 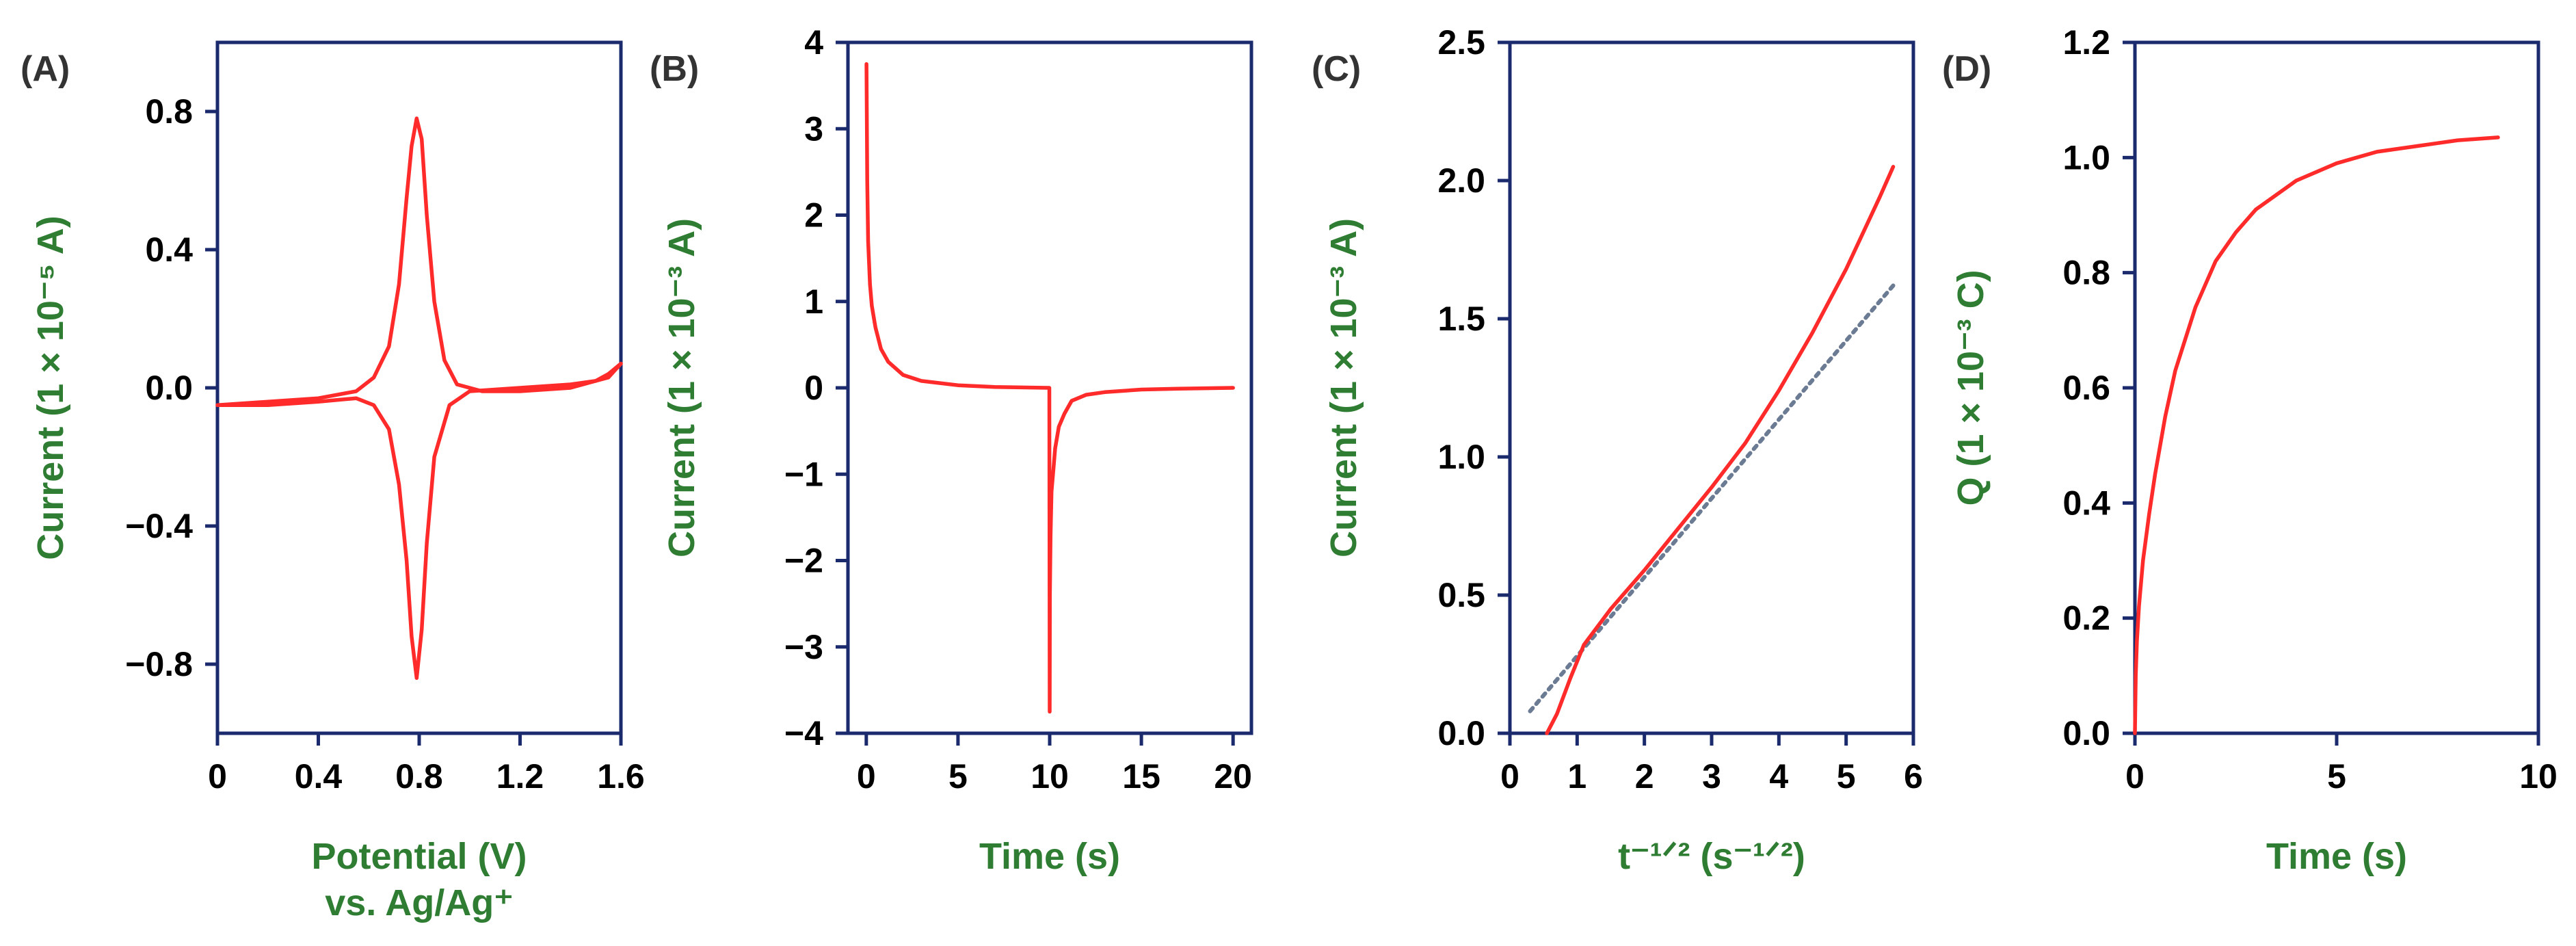 What do you see at coordinates (674, 69) in the screenshot?
I see `panel-b-letter: (B)` at bounding box center [674, 69].